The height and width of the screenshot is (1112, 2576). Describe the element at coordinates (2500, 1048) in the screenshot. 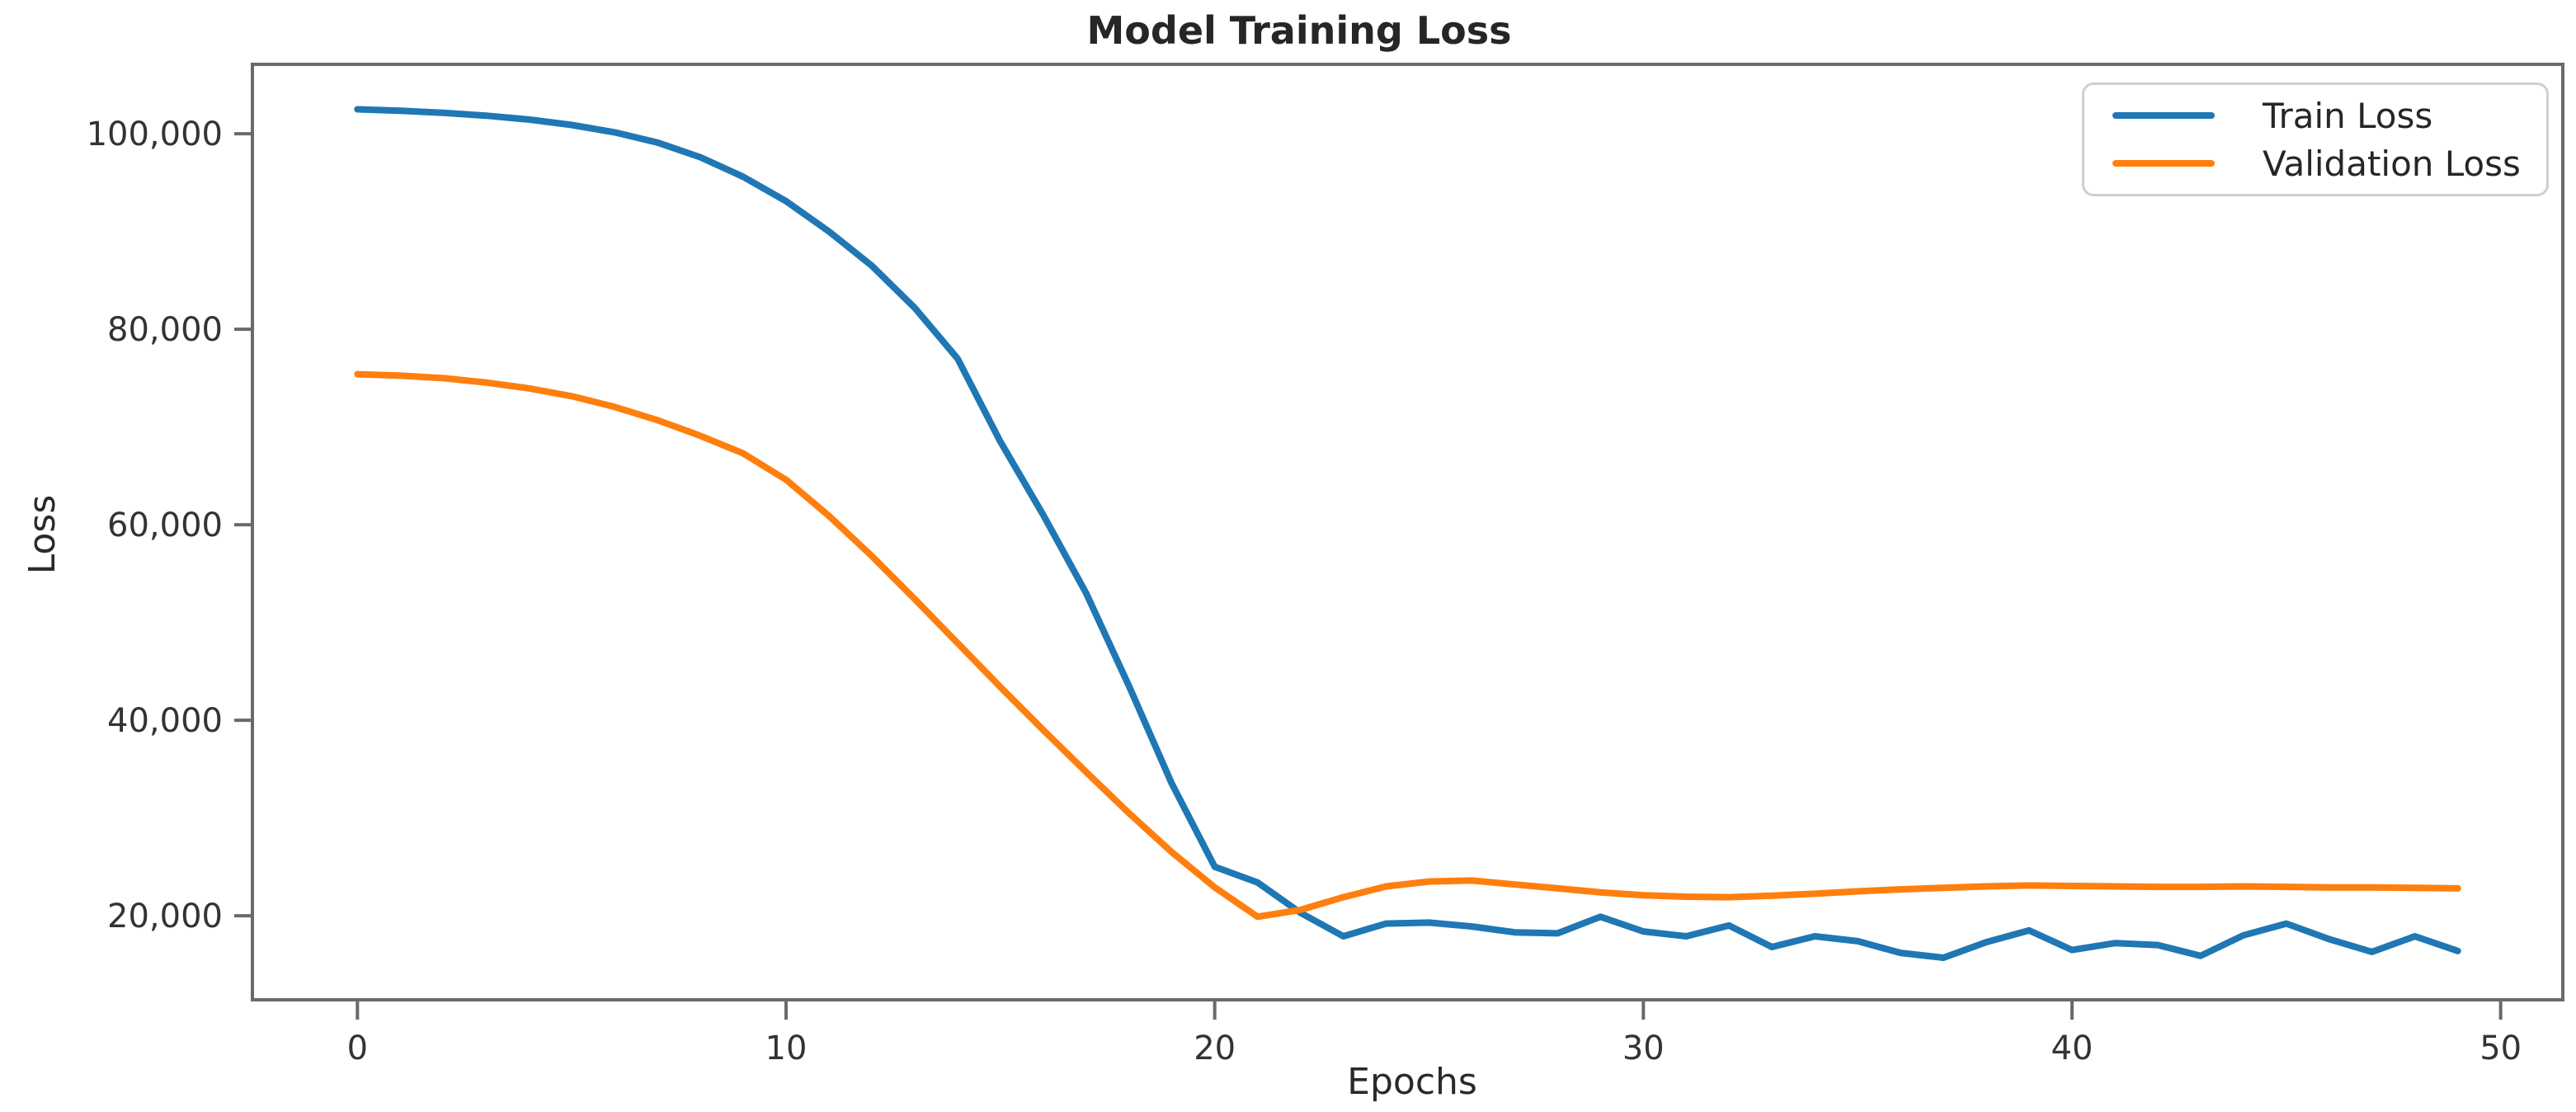

I see `x-tick-label: 50` at that location.